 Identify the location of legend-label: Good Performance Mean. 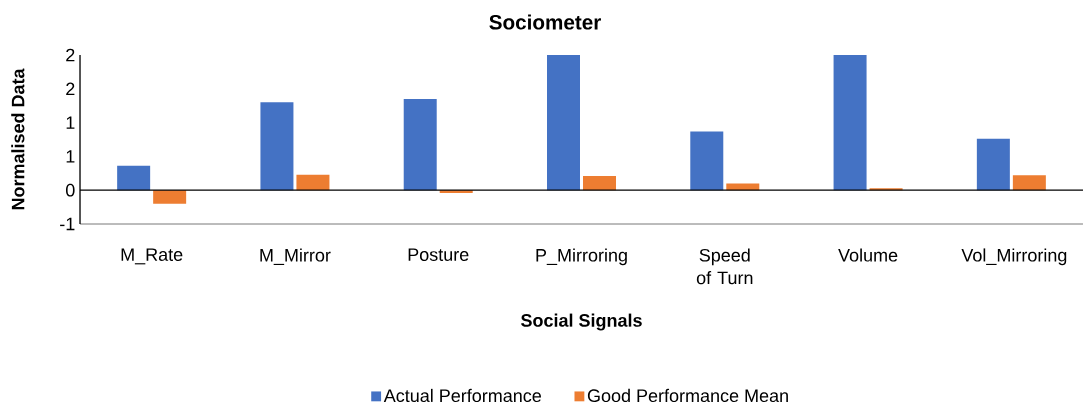
(687, 395).